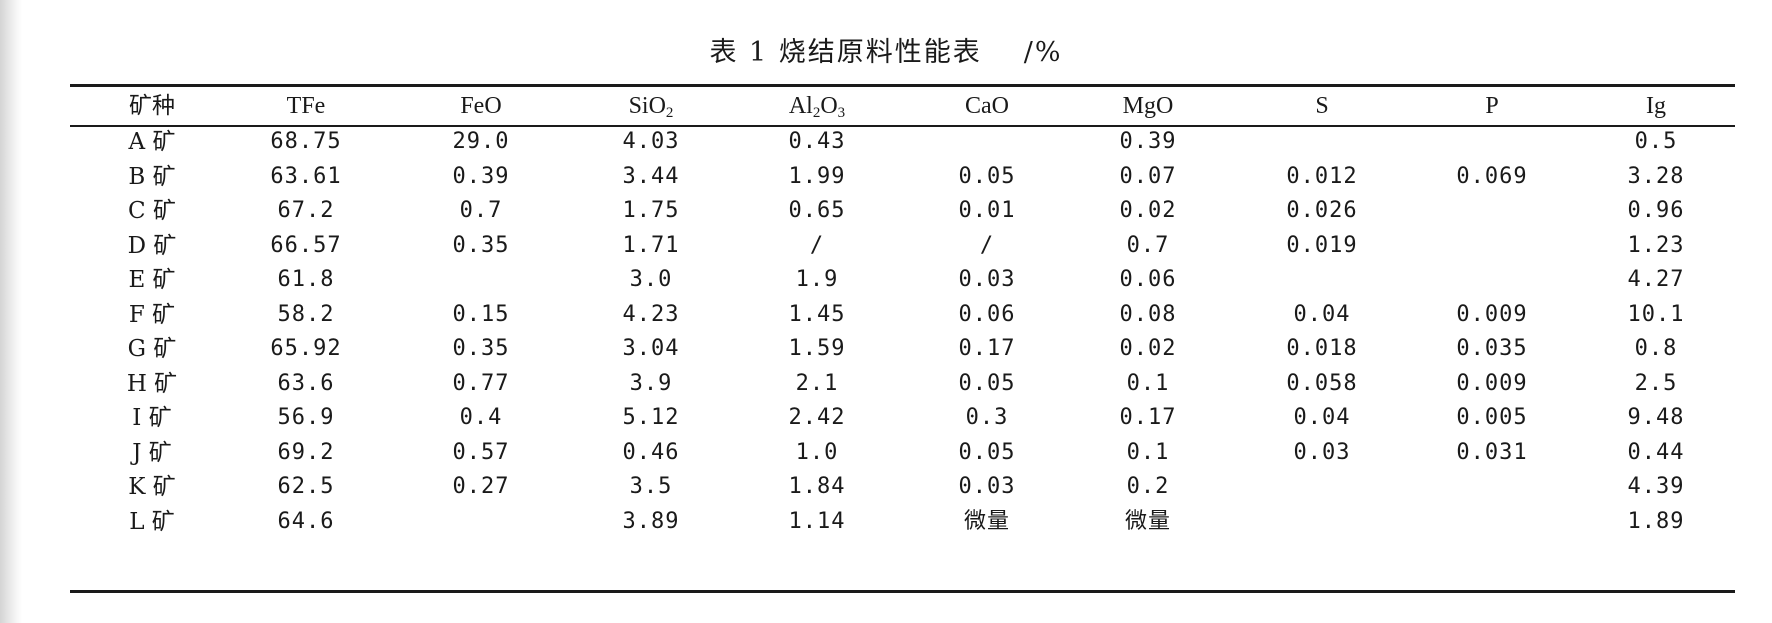  I want to click on cell-tfe: 63.6, so click(306, 383).